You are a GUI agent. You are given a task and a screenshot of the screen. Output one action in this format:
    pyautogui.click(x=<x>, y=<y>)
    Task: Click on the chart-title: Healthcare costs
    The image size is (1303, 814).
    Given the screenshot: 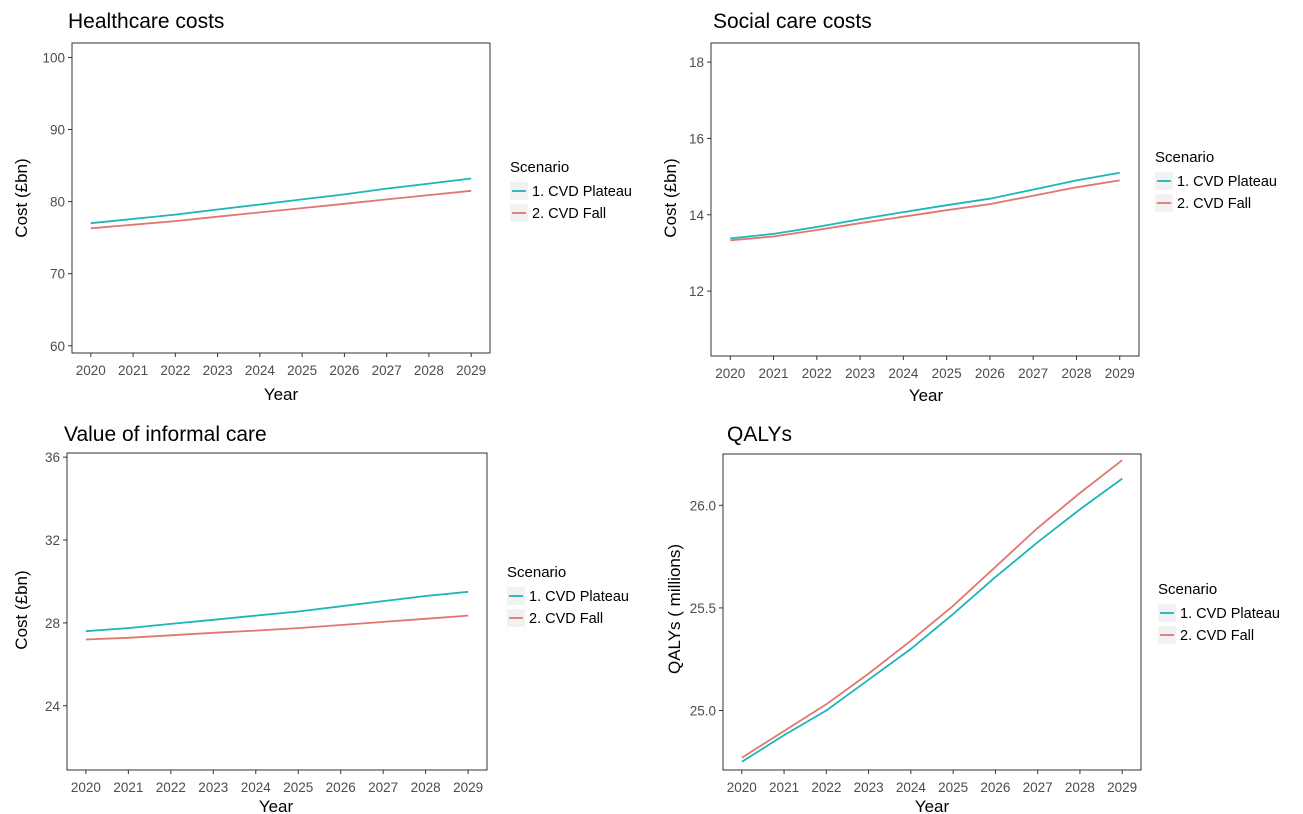 What is the action you would take?
    pyautogui.click(x=146, y=21)
    